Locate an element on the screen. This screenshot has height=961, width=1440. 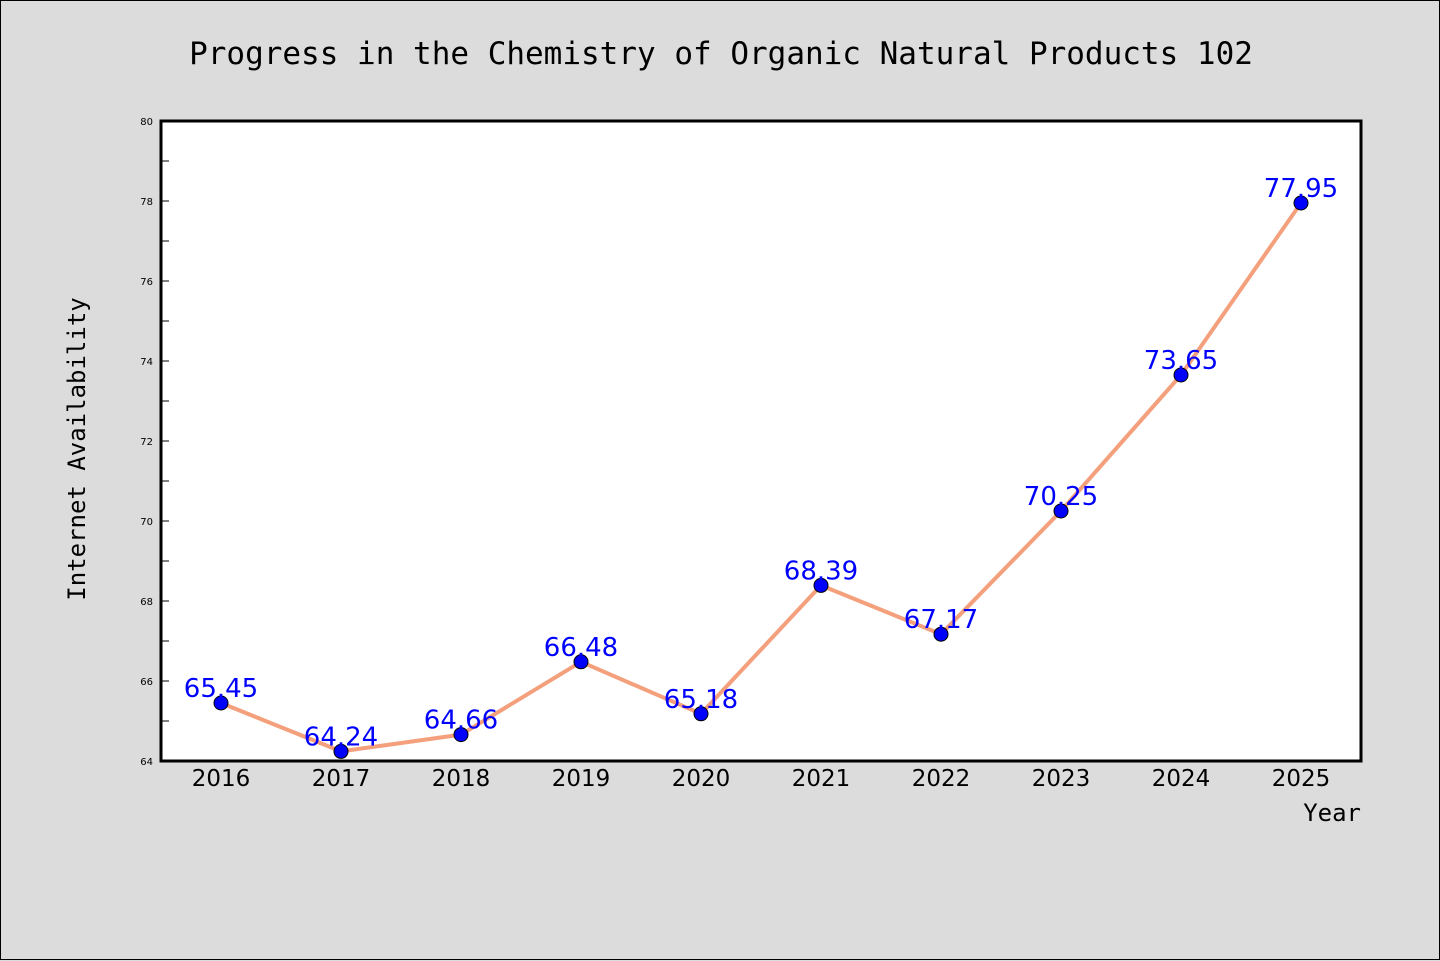
data-label: 70.25 is located at coordinates (1061, 497).